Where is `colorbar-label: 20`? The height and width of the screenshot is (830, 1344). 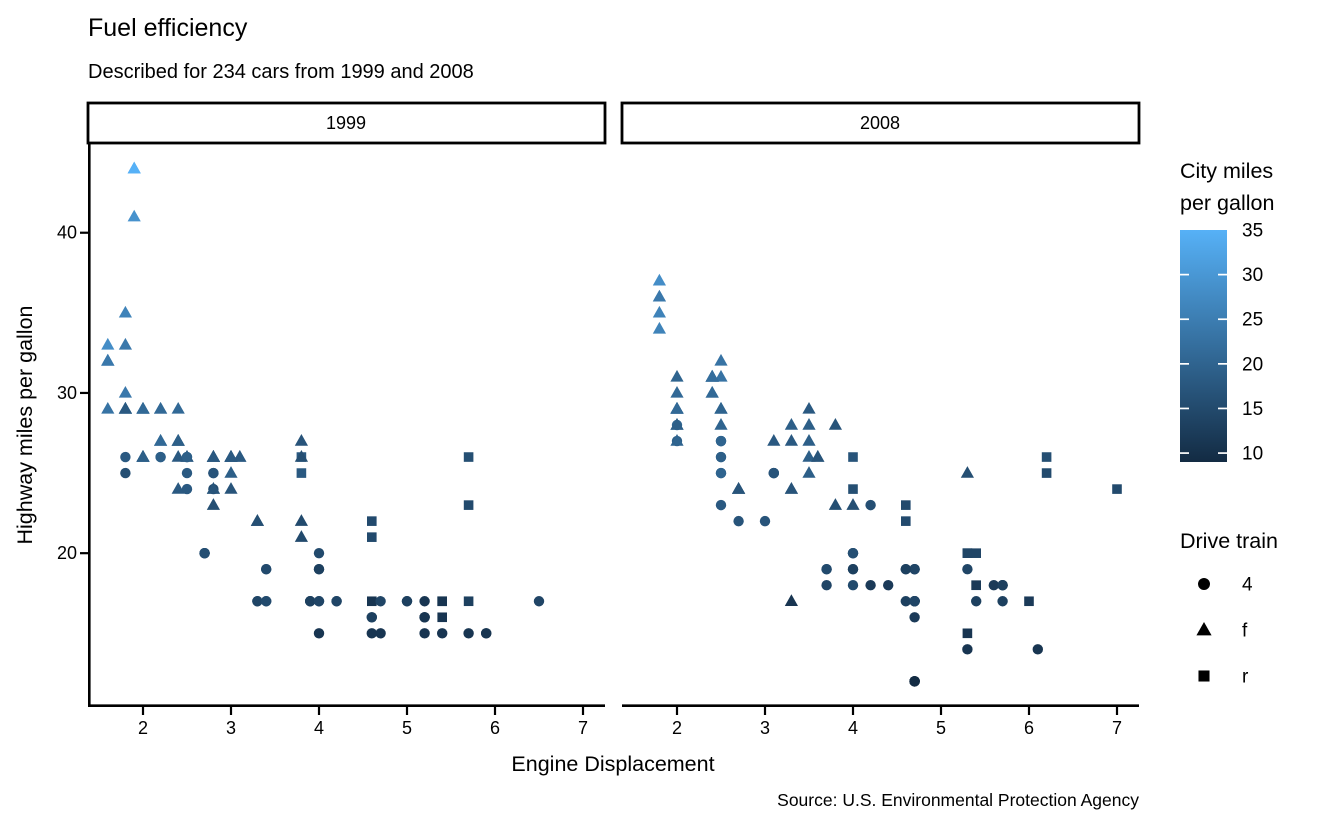 colorbar-label: 20 is located at coordinates (1252, 364).